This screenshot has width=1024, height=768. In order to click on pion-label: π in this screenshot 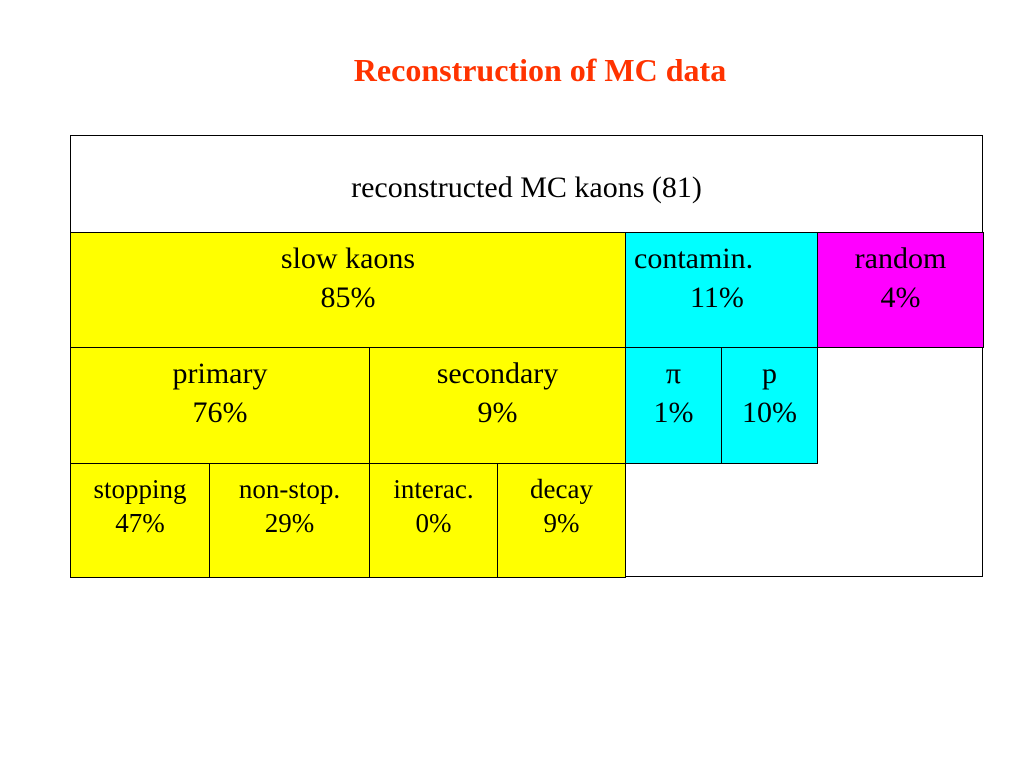, I will do `click(673, 373)`.